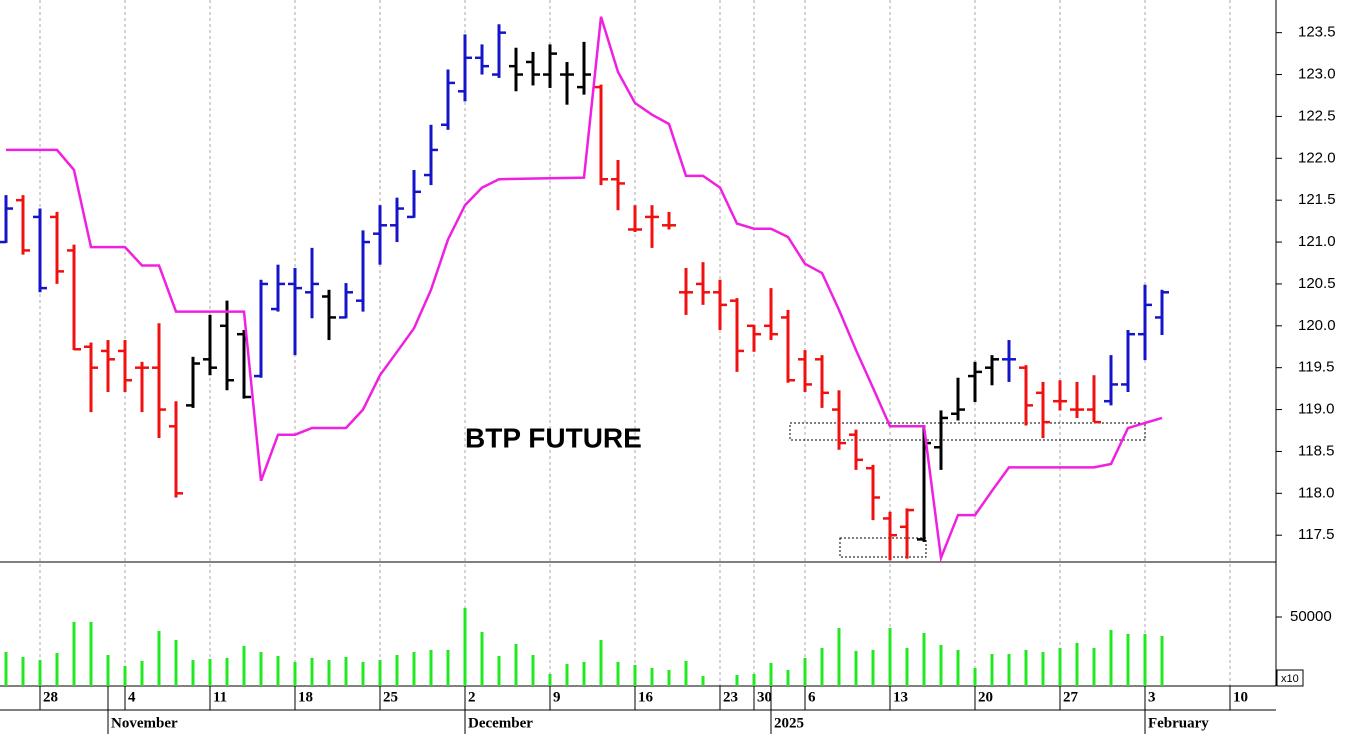 The image size is (1346, 734). I want to click on month-label: February, so click(1178, 723).